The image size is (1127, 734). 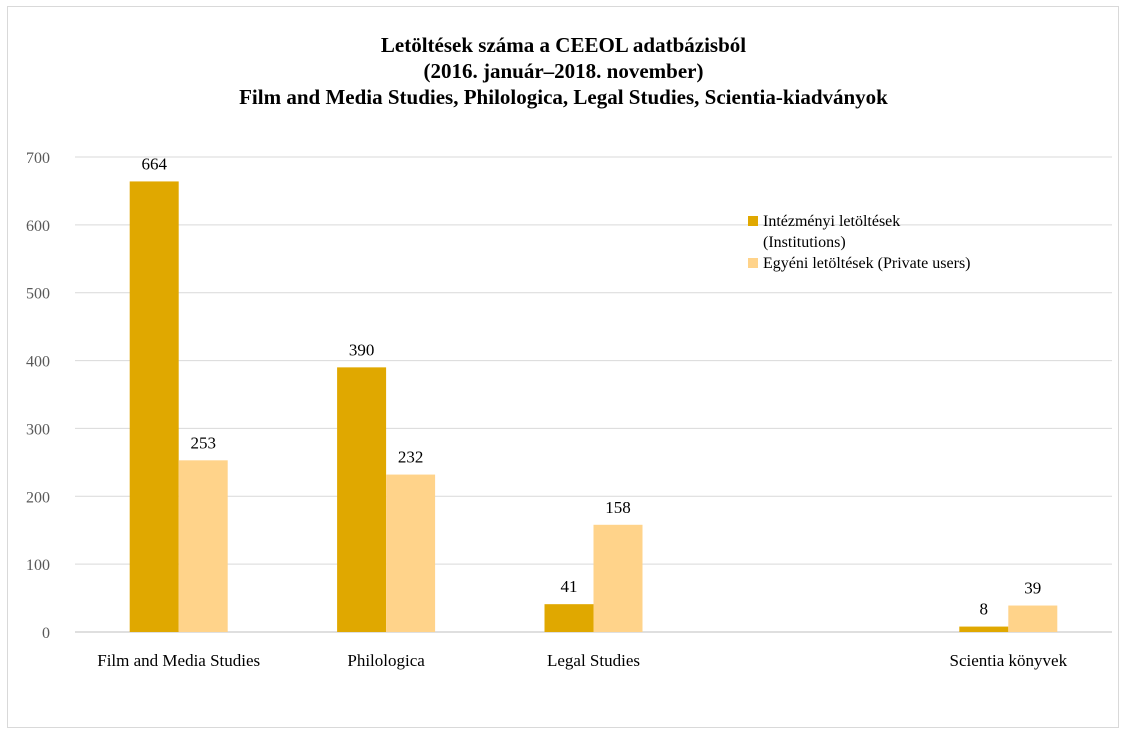 What do you see at coordinates (1009, 660) in the screenshot?
I see `x-category-label-4: Scientia könyvek` at bounding box center [1009, 660].